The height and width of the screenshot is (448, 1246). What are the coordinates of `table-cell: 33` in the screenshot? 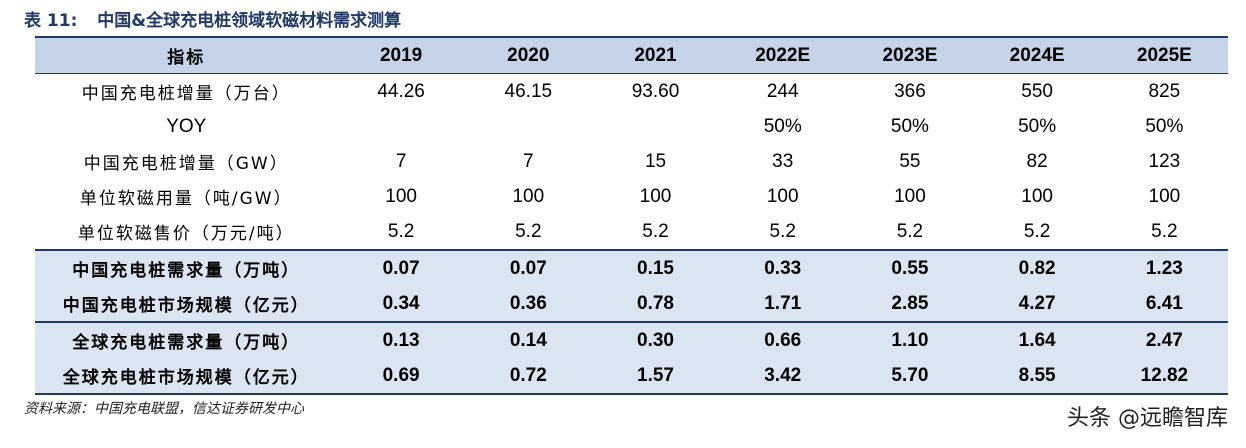 It's located at (783, 161).